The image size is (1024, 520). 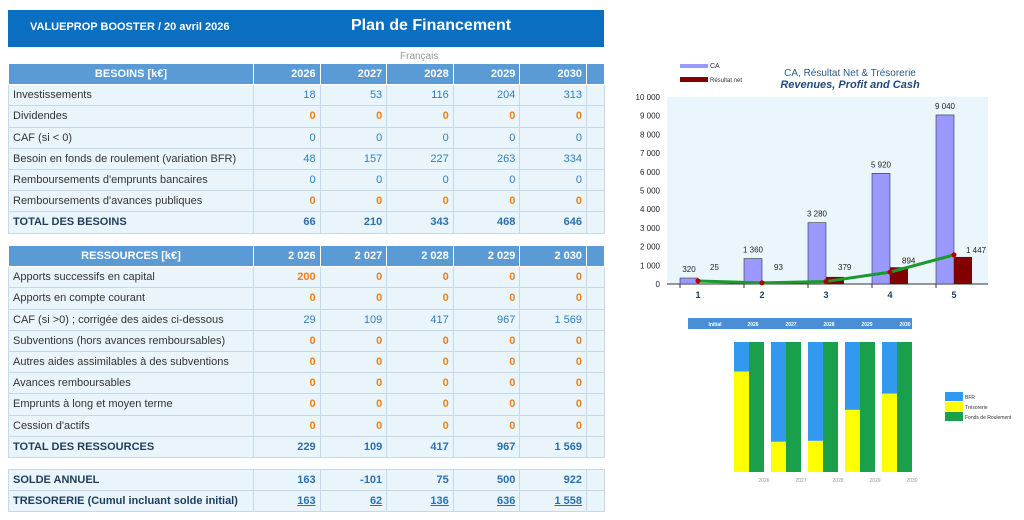 I want to click on table-row: Emprunts à long et moyen terme 0 0 0 0 0, so click(x=306, y=404).